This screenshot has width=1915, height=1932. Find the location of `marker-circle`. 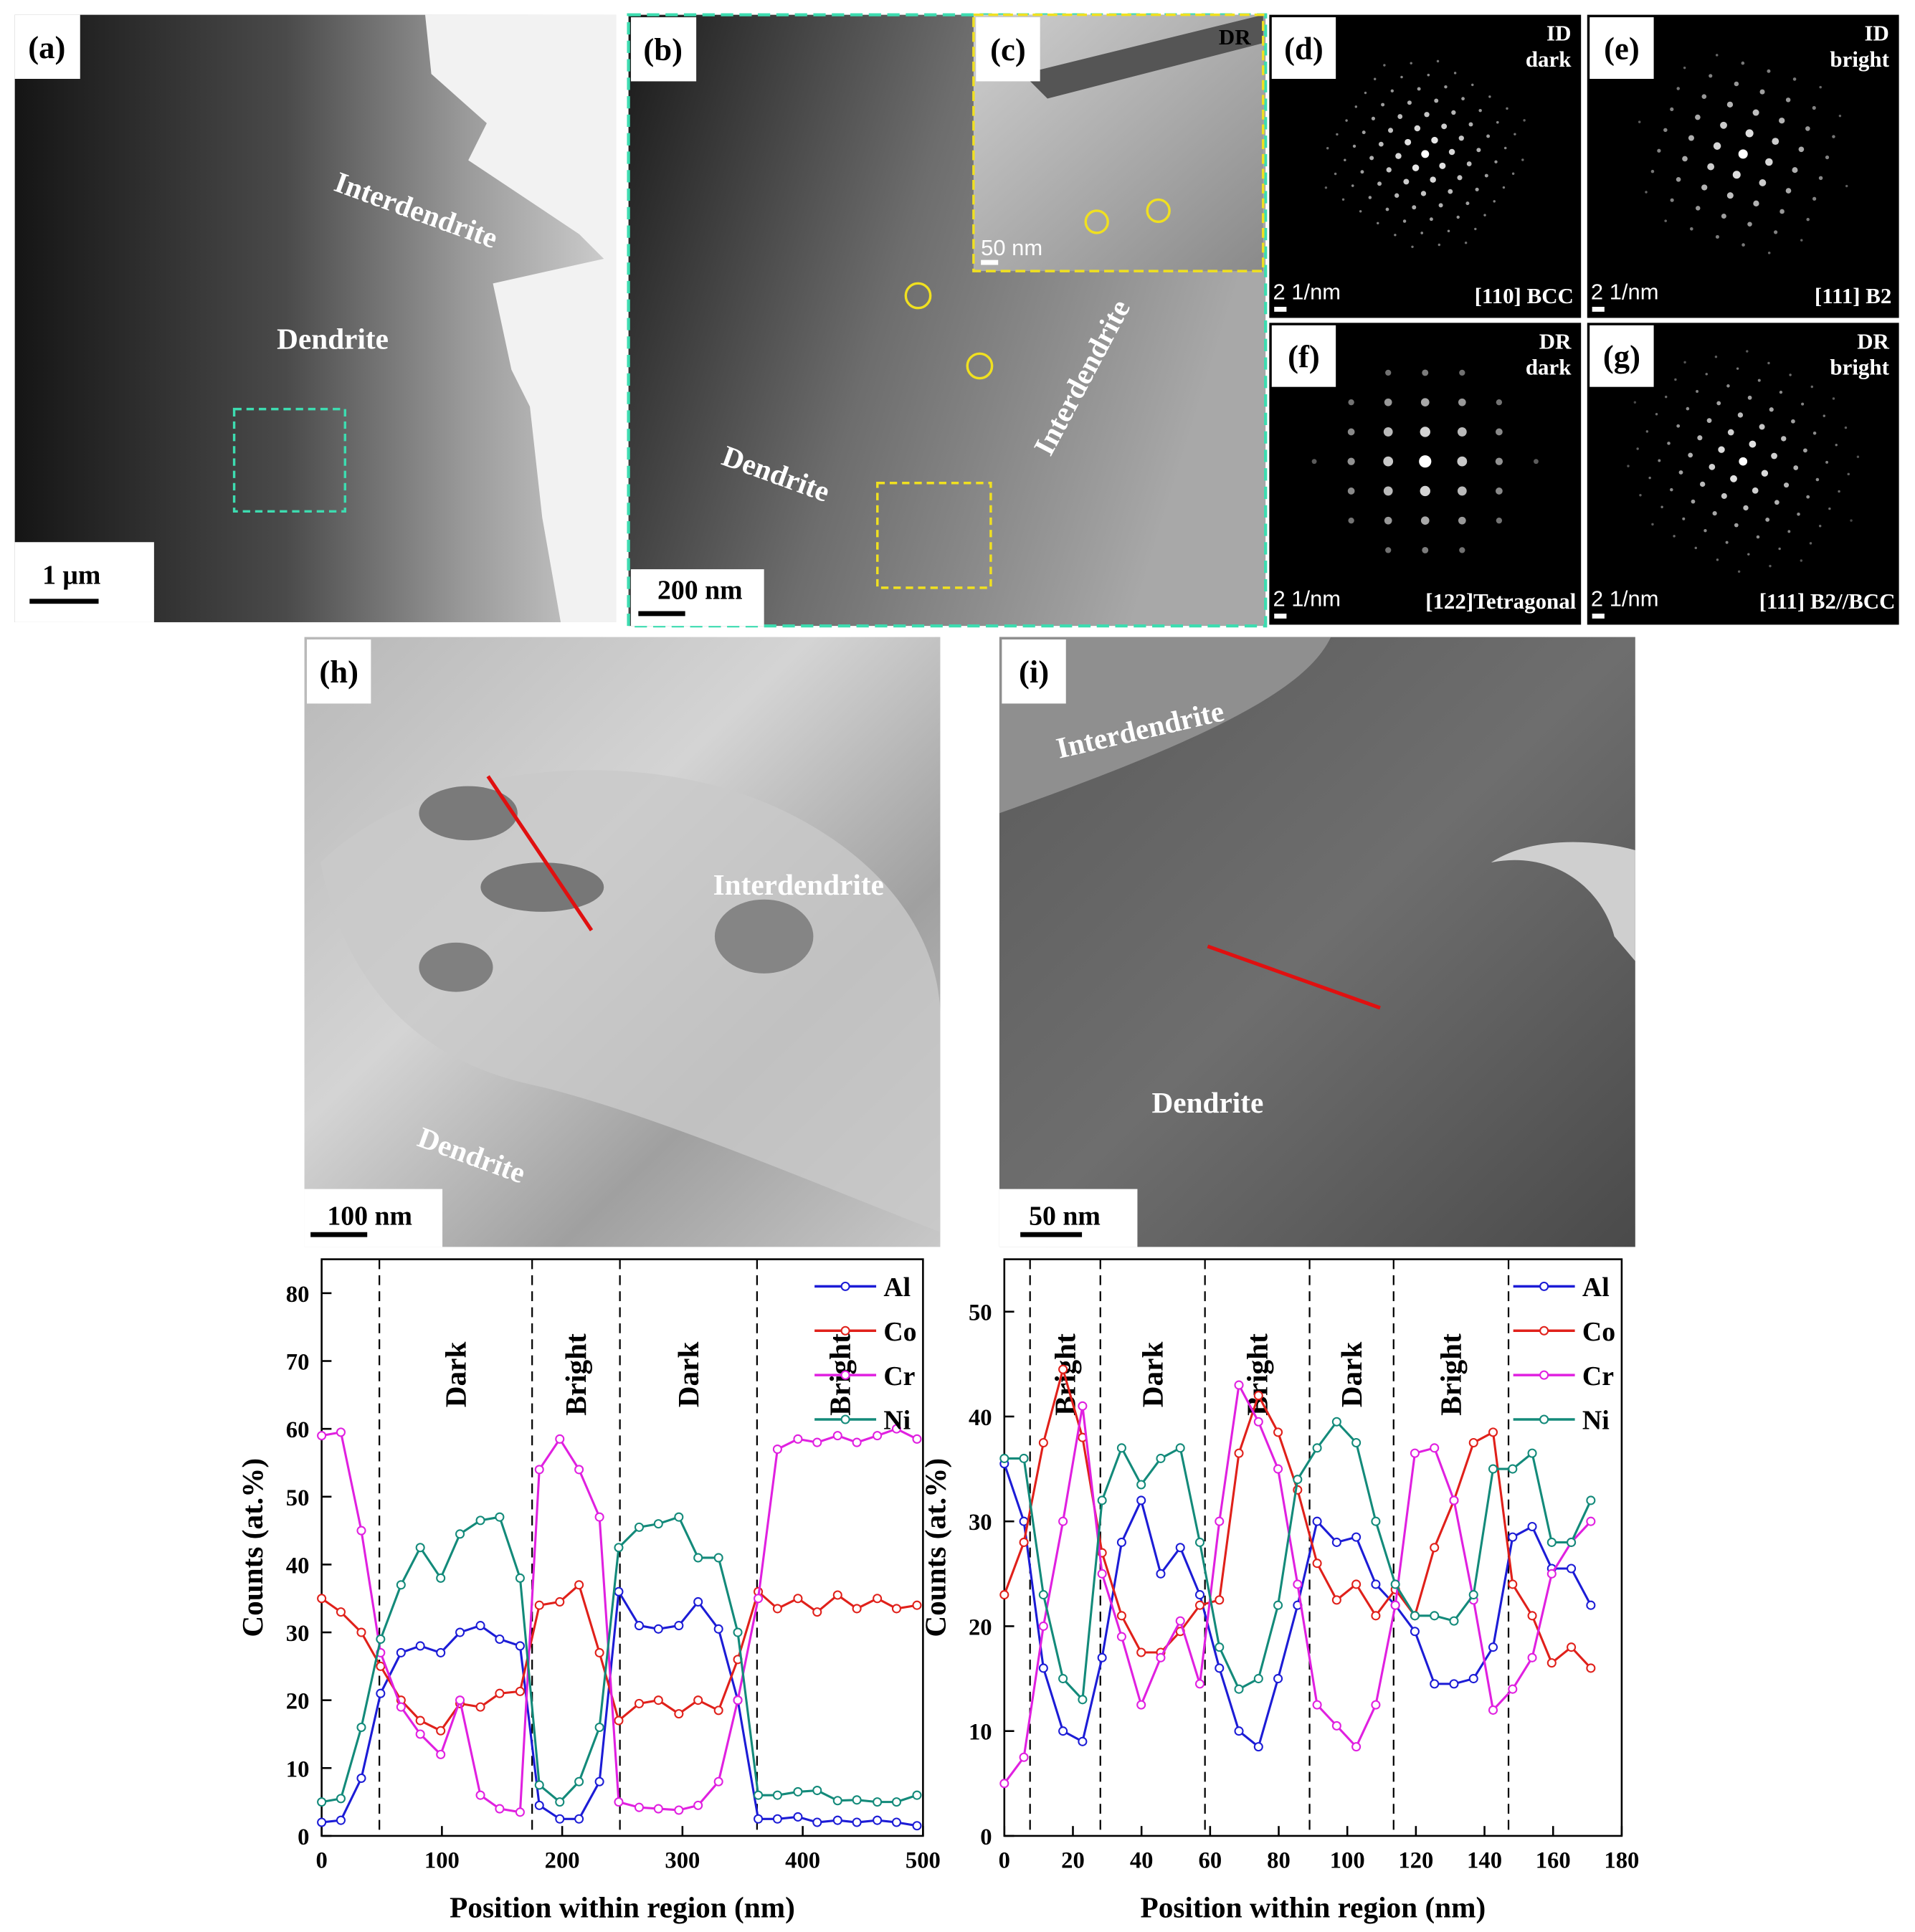

marker-circle is located at coordinates (918, 296).